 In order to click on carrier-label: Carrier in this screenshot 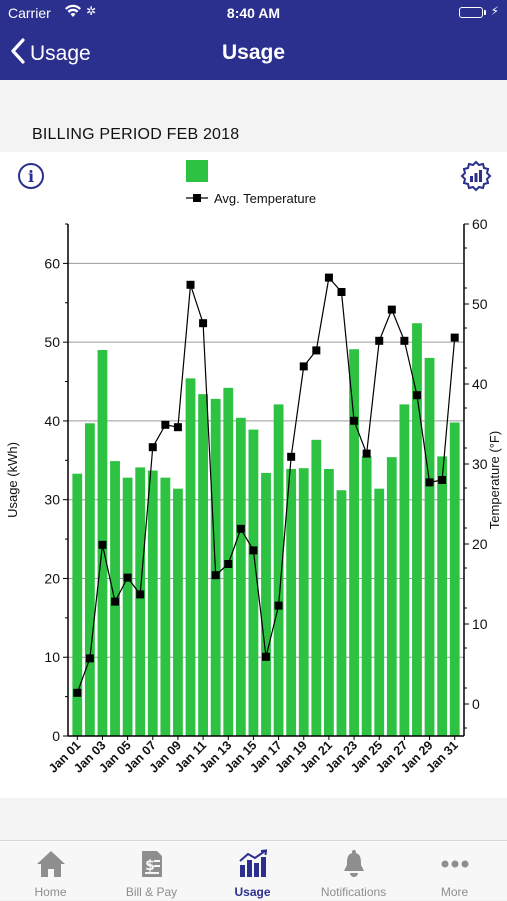, I will do `click(29, 13)`.